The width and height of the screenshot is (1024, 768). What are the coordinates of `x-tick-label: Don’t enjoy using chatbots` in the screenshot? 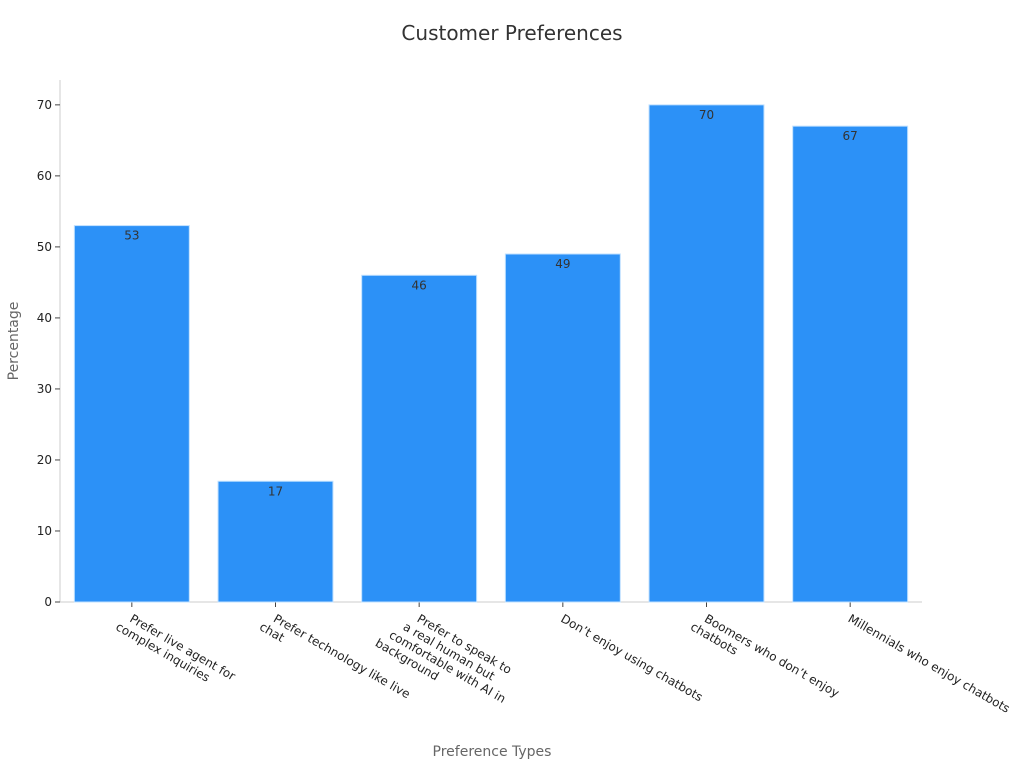 It's located at (631, 657).